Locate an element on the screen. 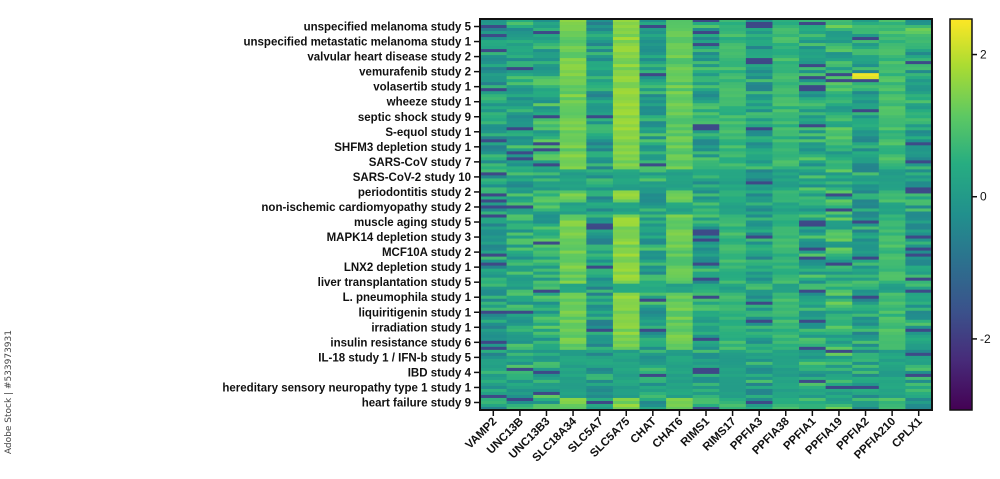 The width and height of the screenshot is (1000, 479). column-label: CPLX1 is located at coordinates (907, 432).